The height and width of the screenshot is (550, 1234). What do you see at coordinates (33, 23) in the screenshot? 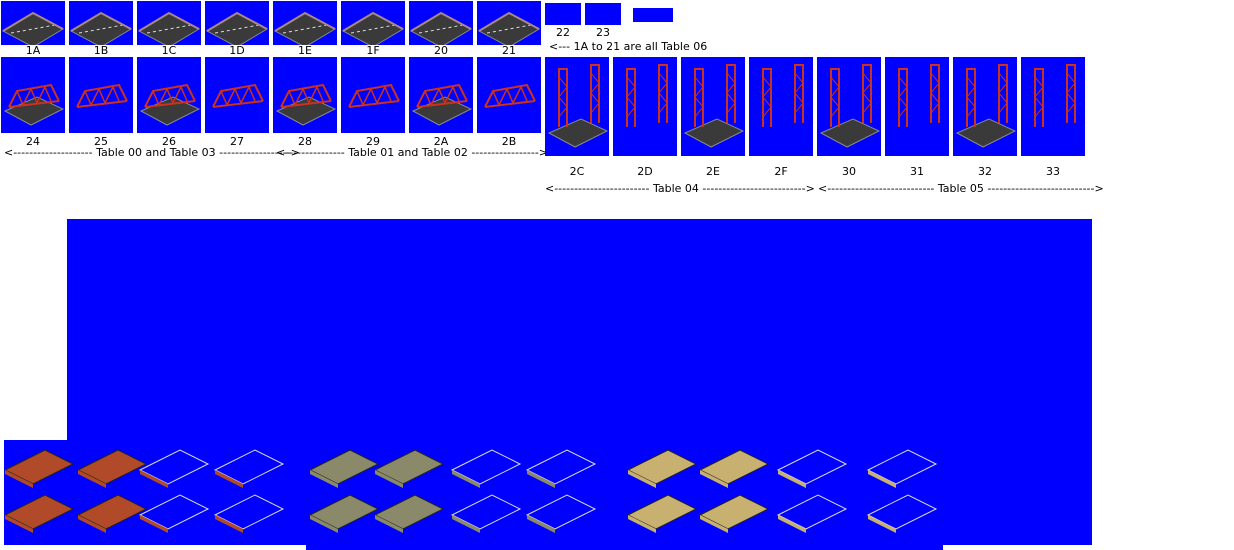
I see `deck-tile-1a` at bounding box center [33, 23].